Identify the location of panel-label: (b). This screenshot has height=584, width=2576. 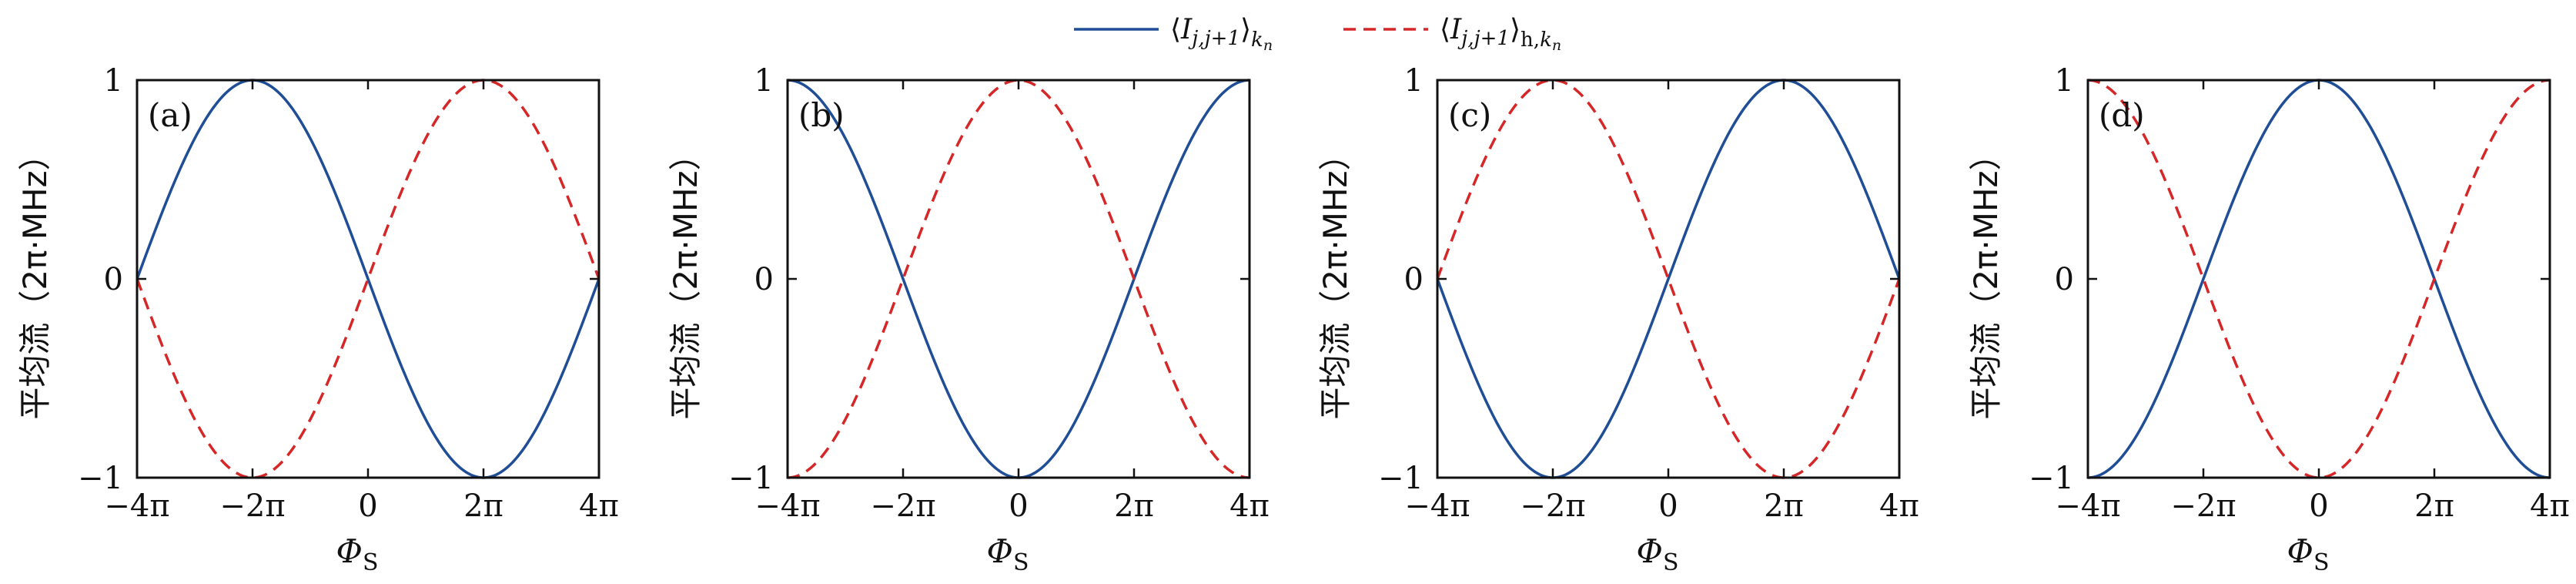
(822, 115).